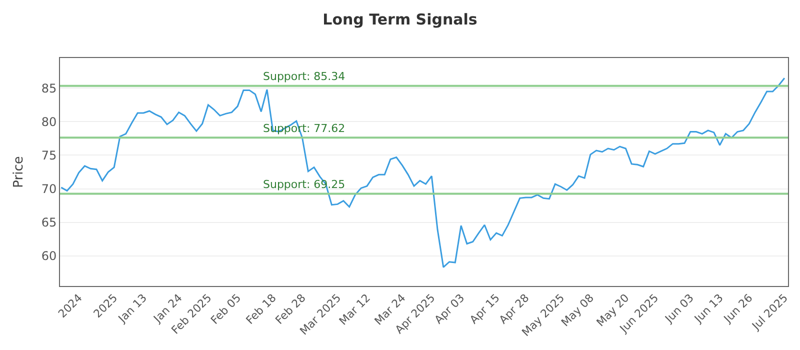 This screenshot has width=800, height=350. What do you see at coordinates (49, 256) in the screenshot?
I see `y-tick-label: 60` at bounding box center [49, 256].